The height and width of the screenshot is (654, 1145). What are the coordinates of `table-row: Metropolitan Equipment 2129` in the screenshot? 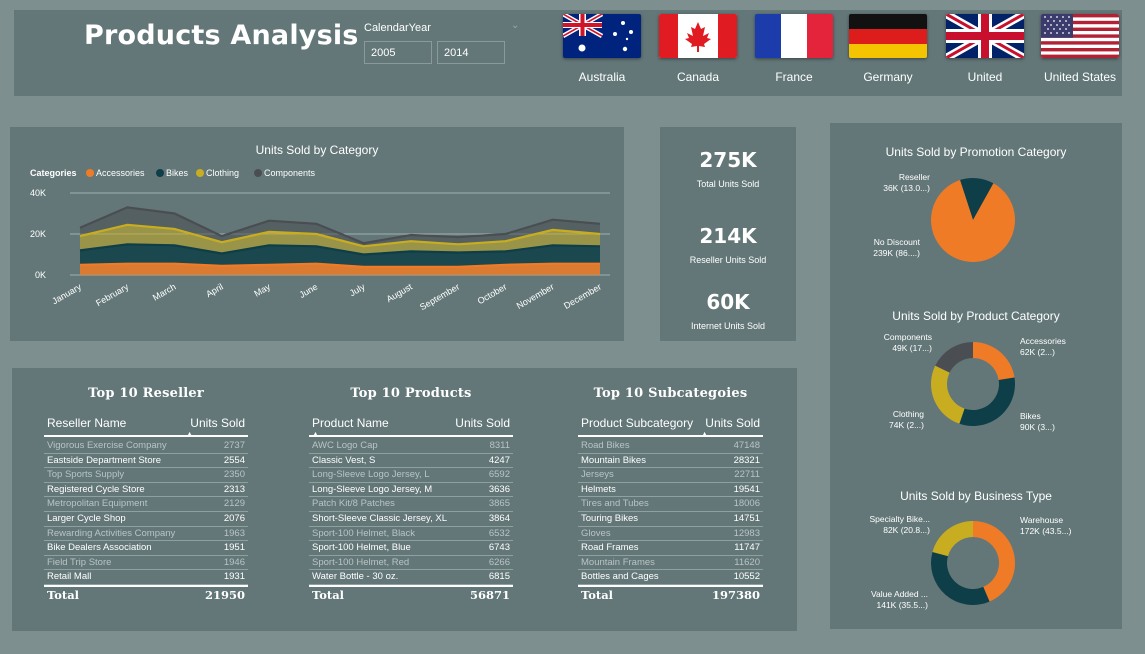 It's located at (146, 504).